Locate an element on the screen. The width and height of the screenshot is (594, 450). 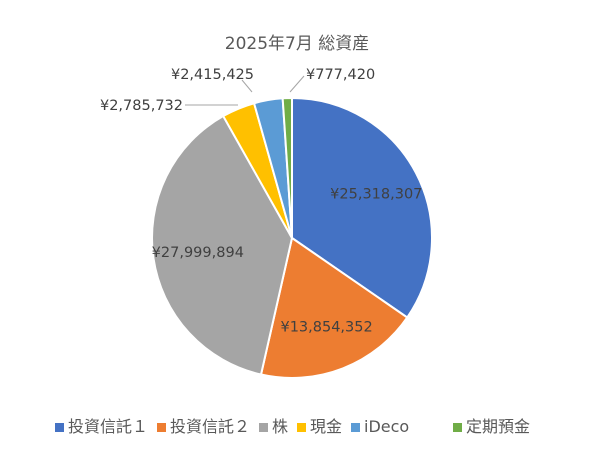
legend-label-5: 定期預金 is located at coordinates (498, 426).